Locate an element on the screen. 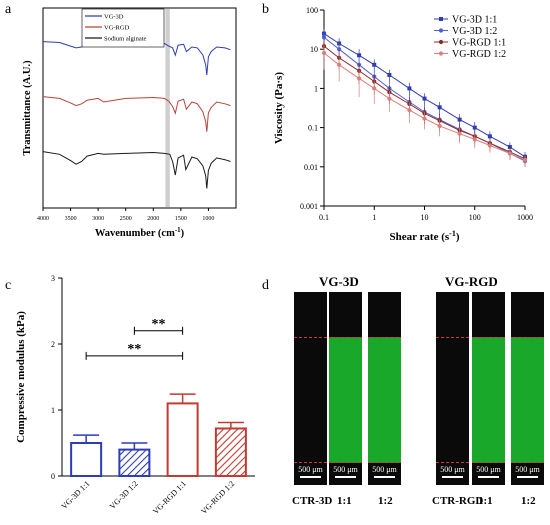  micrograph-label-ctr-rgd: CTR-RGD is located at coordinates (458, 501).